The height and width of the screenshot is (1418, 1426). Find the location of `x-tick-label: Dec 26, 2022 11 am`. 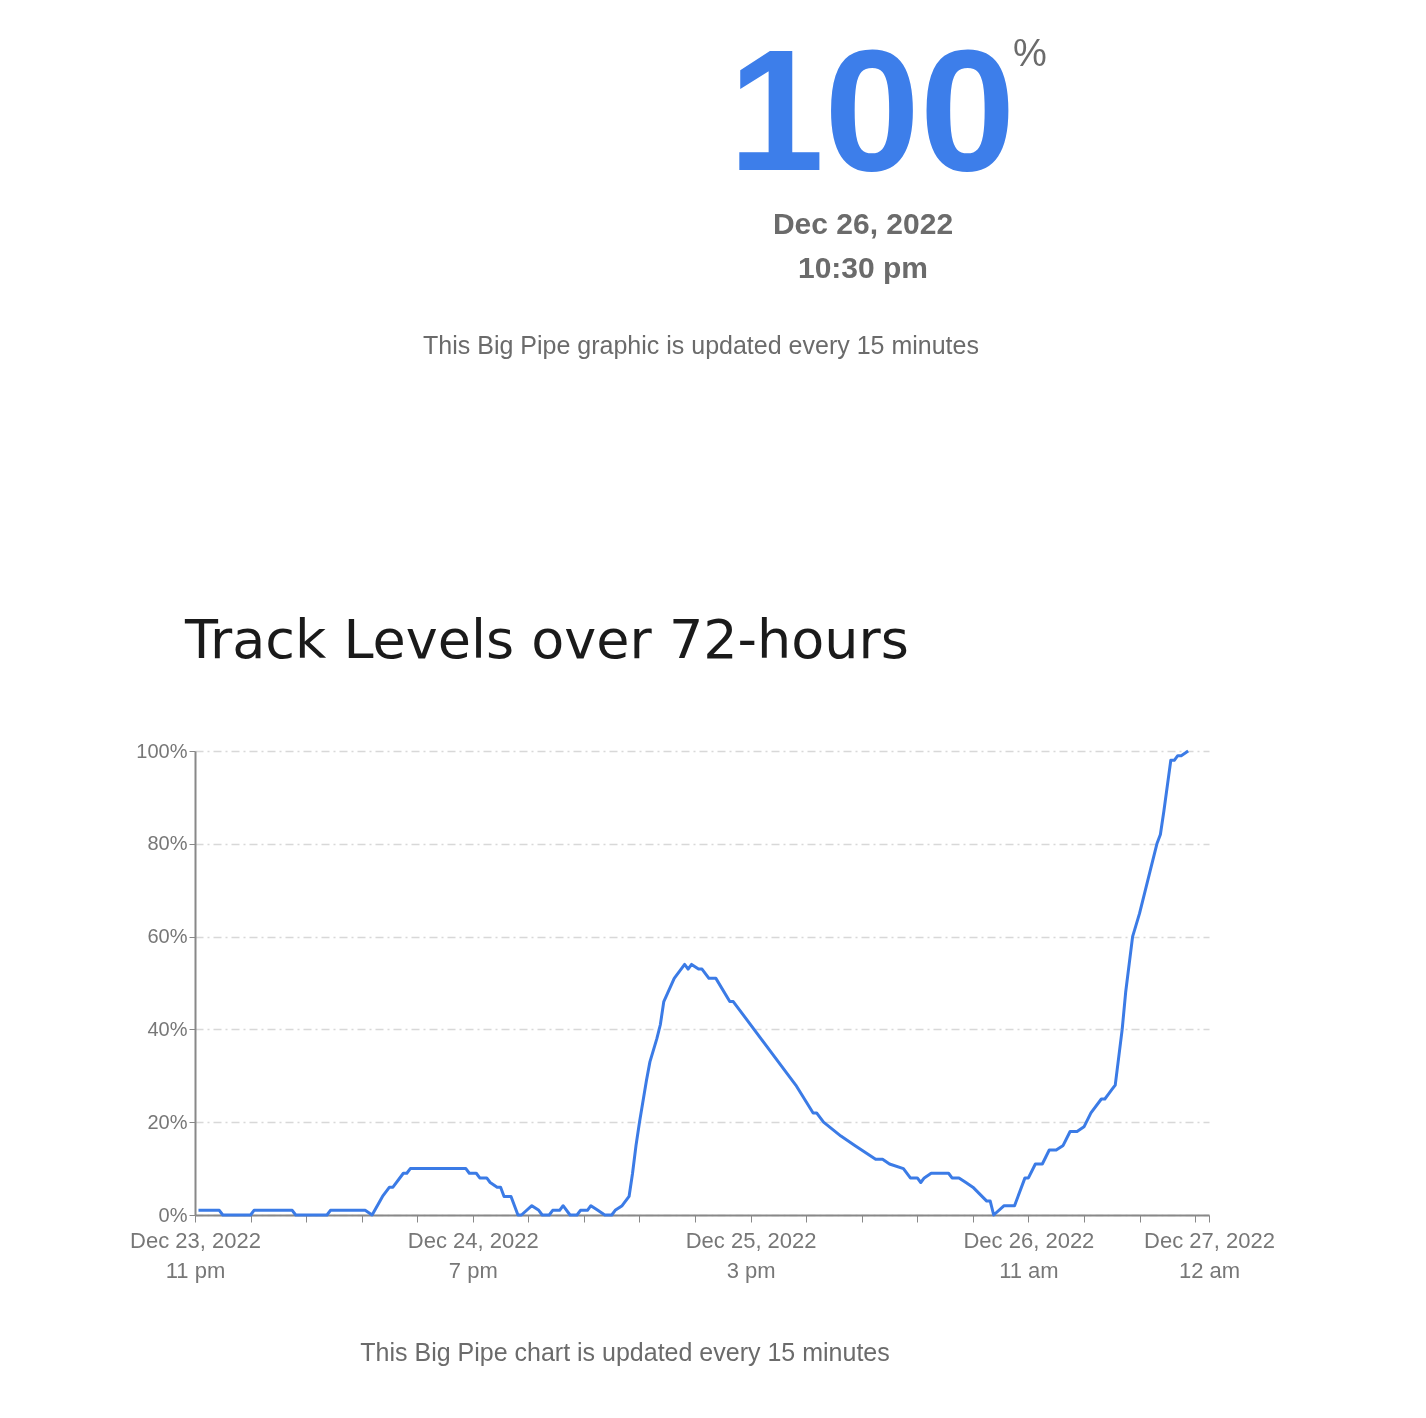

x-tick-label: Dec 26, 2022 11 am is located at coordinates (1029, 1255).